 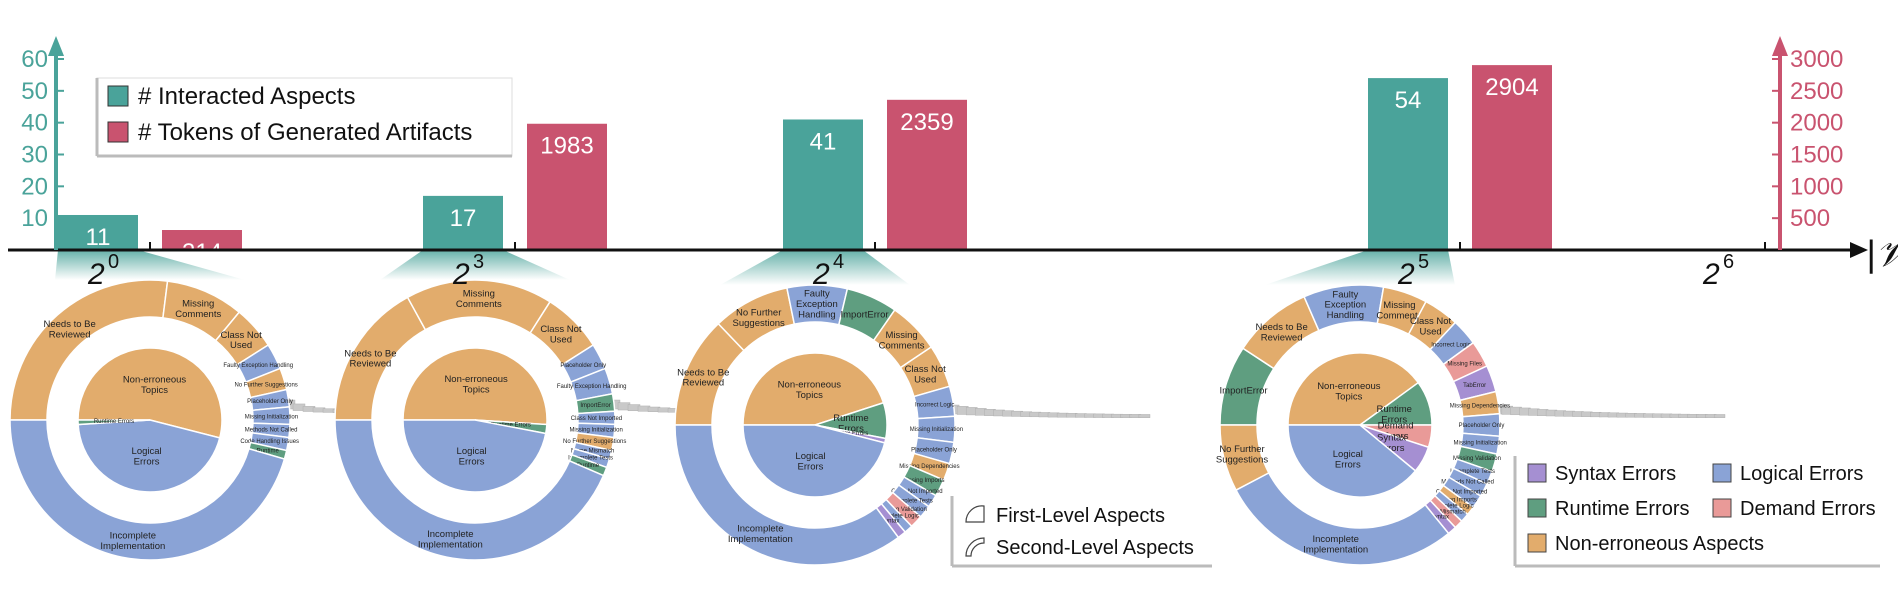 I want to click on legend-label-tokens: # Tokens of Generated Artifacts, so click(x=305, y=132).